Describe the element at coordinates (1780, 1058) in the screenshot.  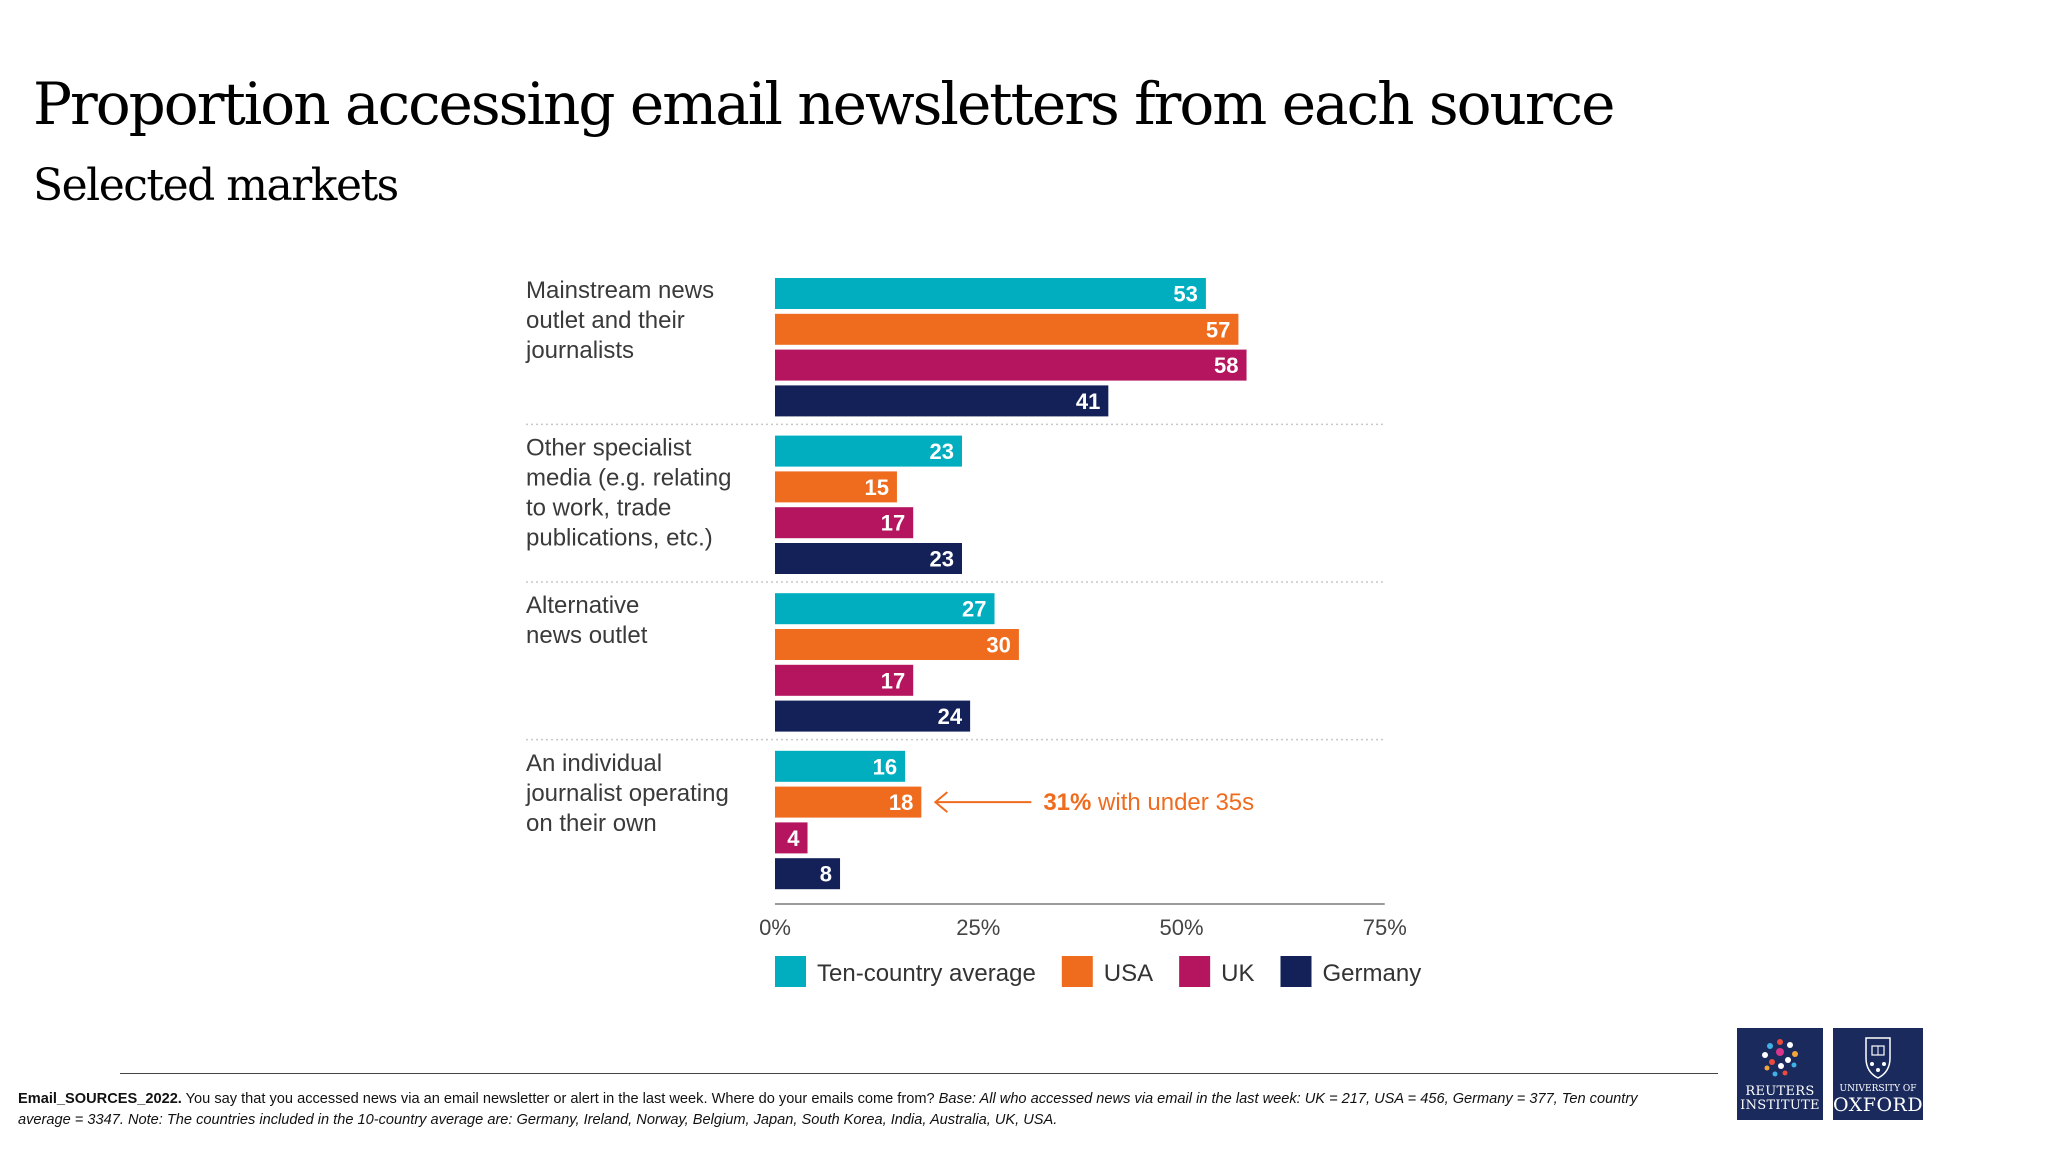
I see `globe-dots-icon` at that location.